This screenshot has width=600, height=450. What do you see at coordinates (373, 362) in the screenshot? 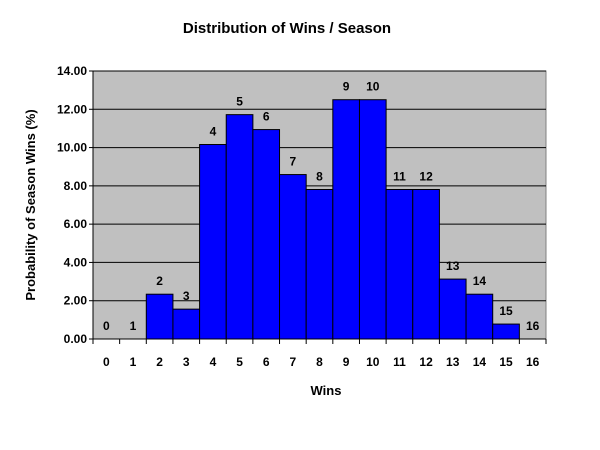
I see `x-tick-label: 10` at bounding box center [373, 362].